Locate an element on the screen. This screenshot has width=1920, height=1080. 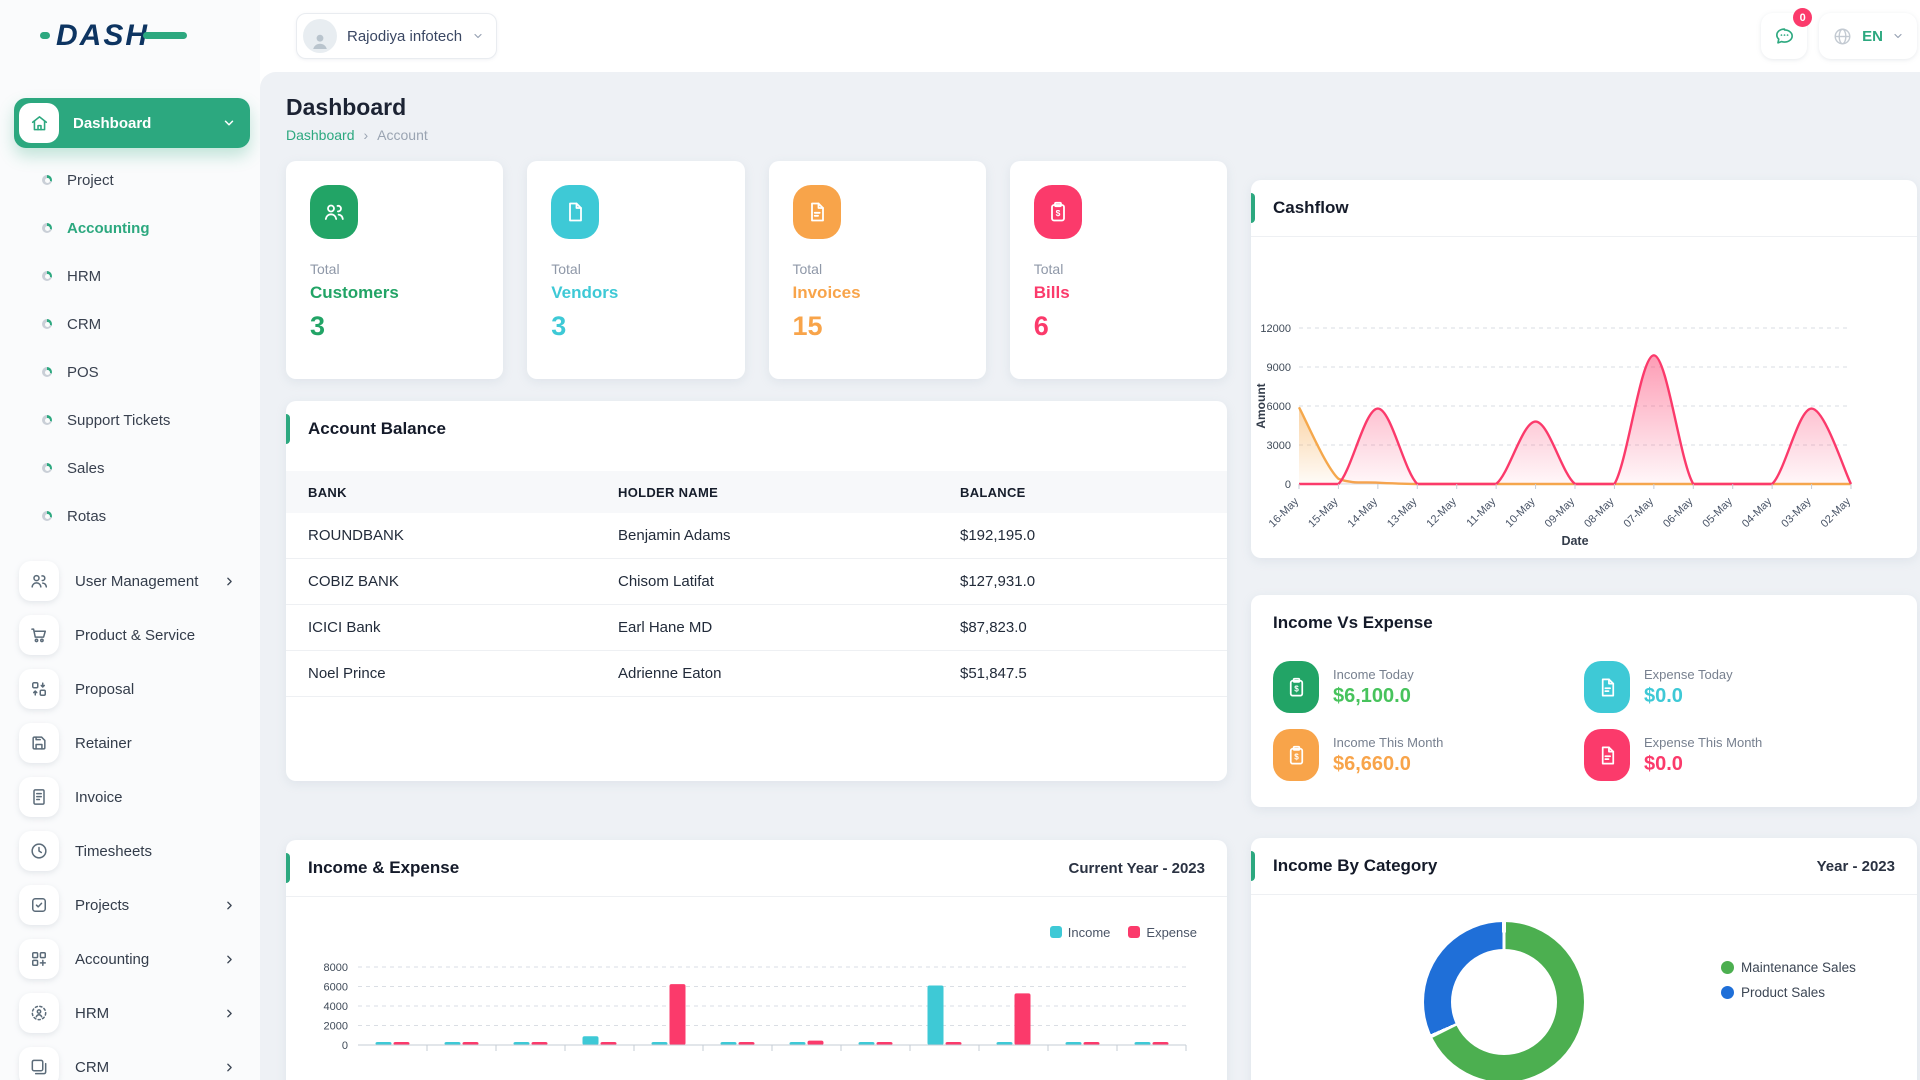
crm-icon is located at coordinates (39, 1063).